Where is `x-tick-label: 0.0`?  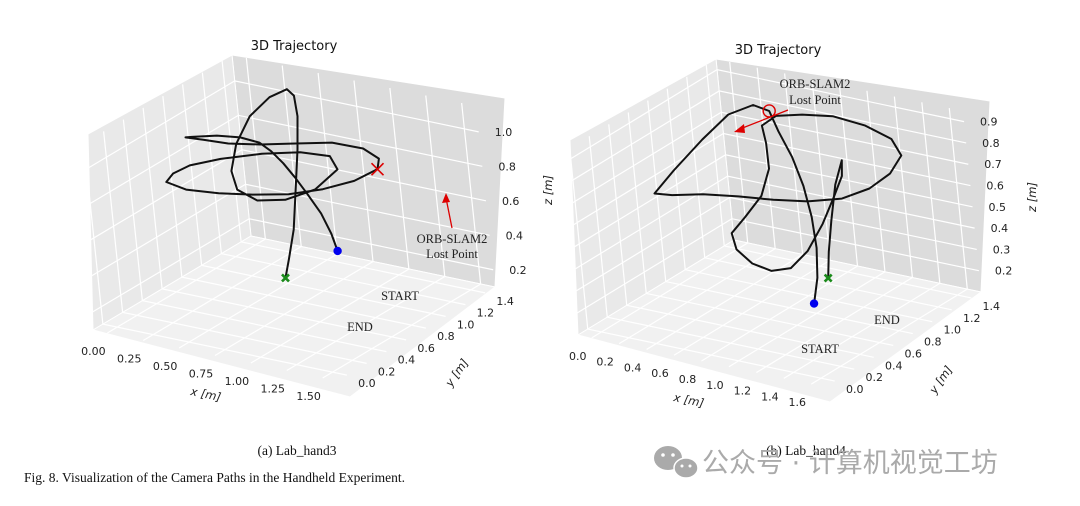
x-tick-label: 0.0 is located at coordinates (578, 356).